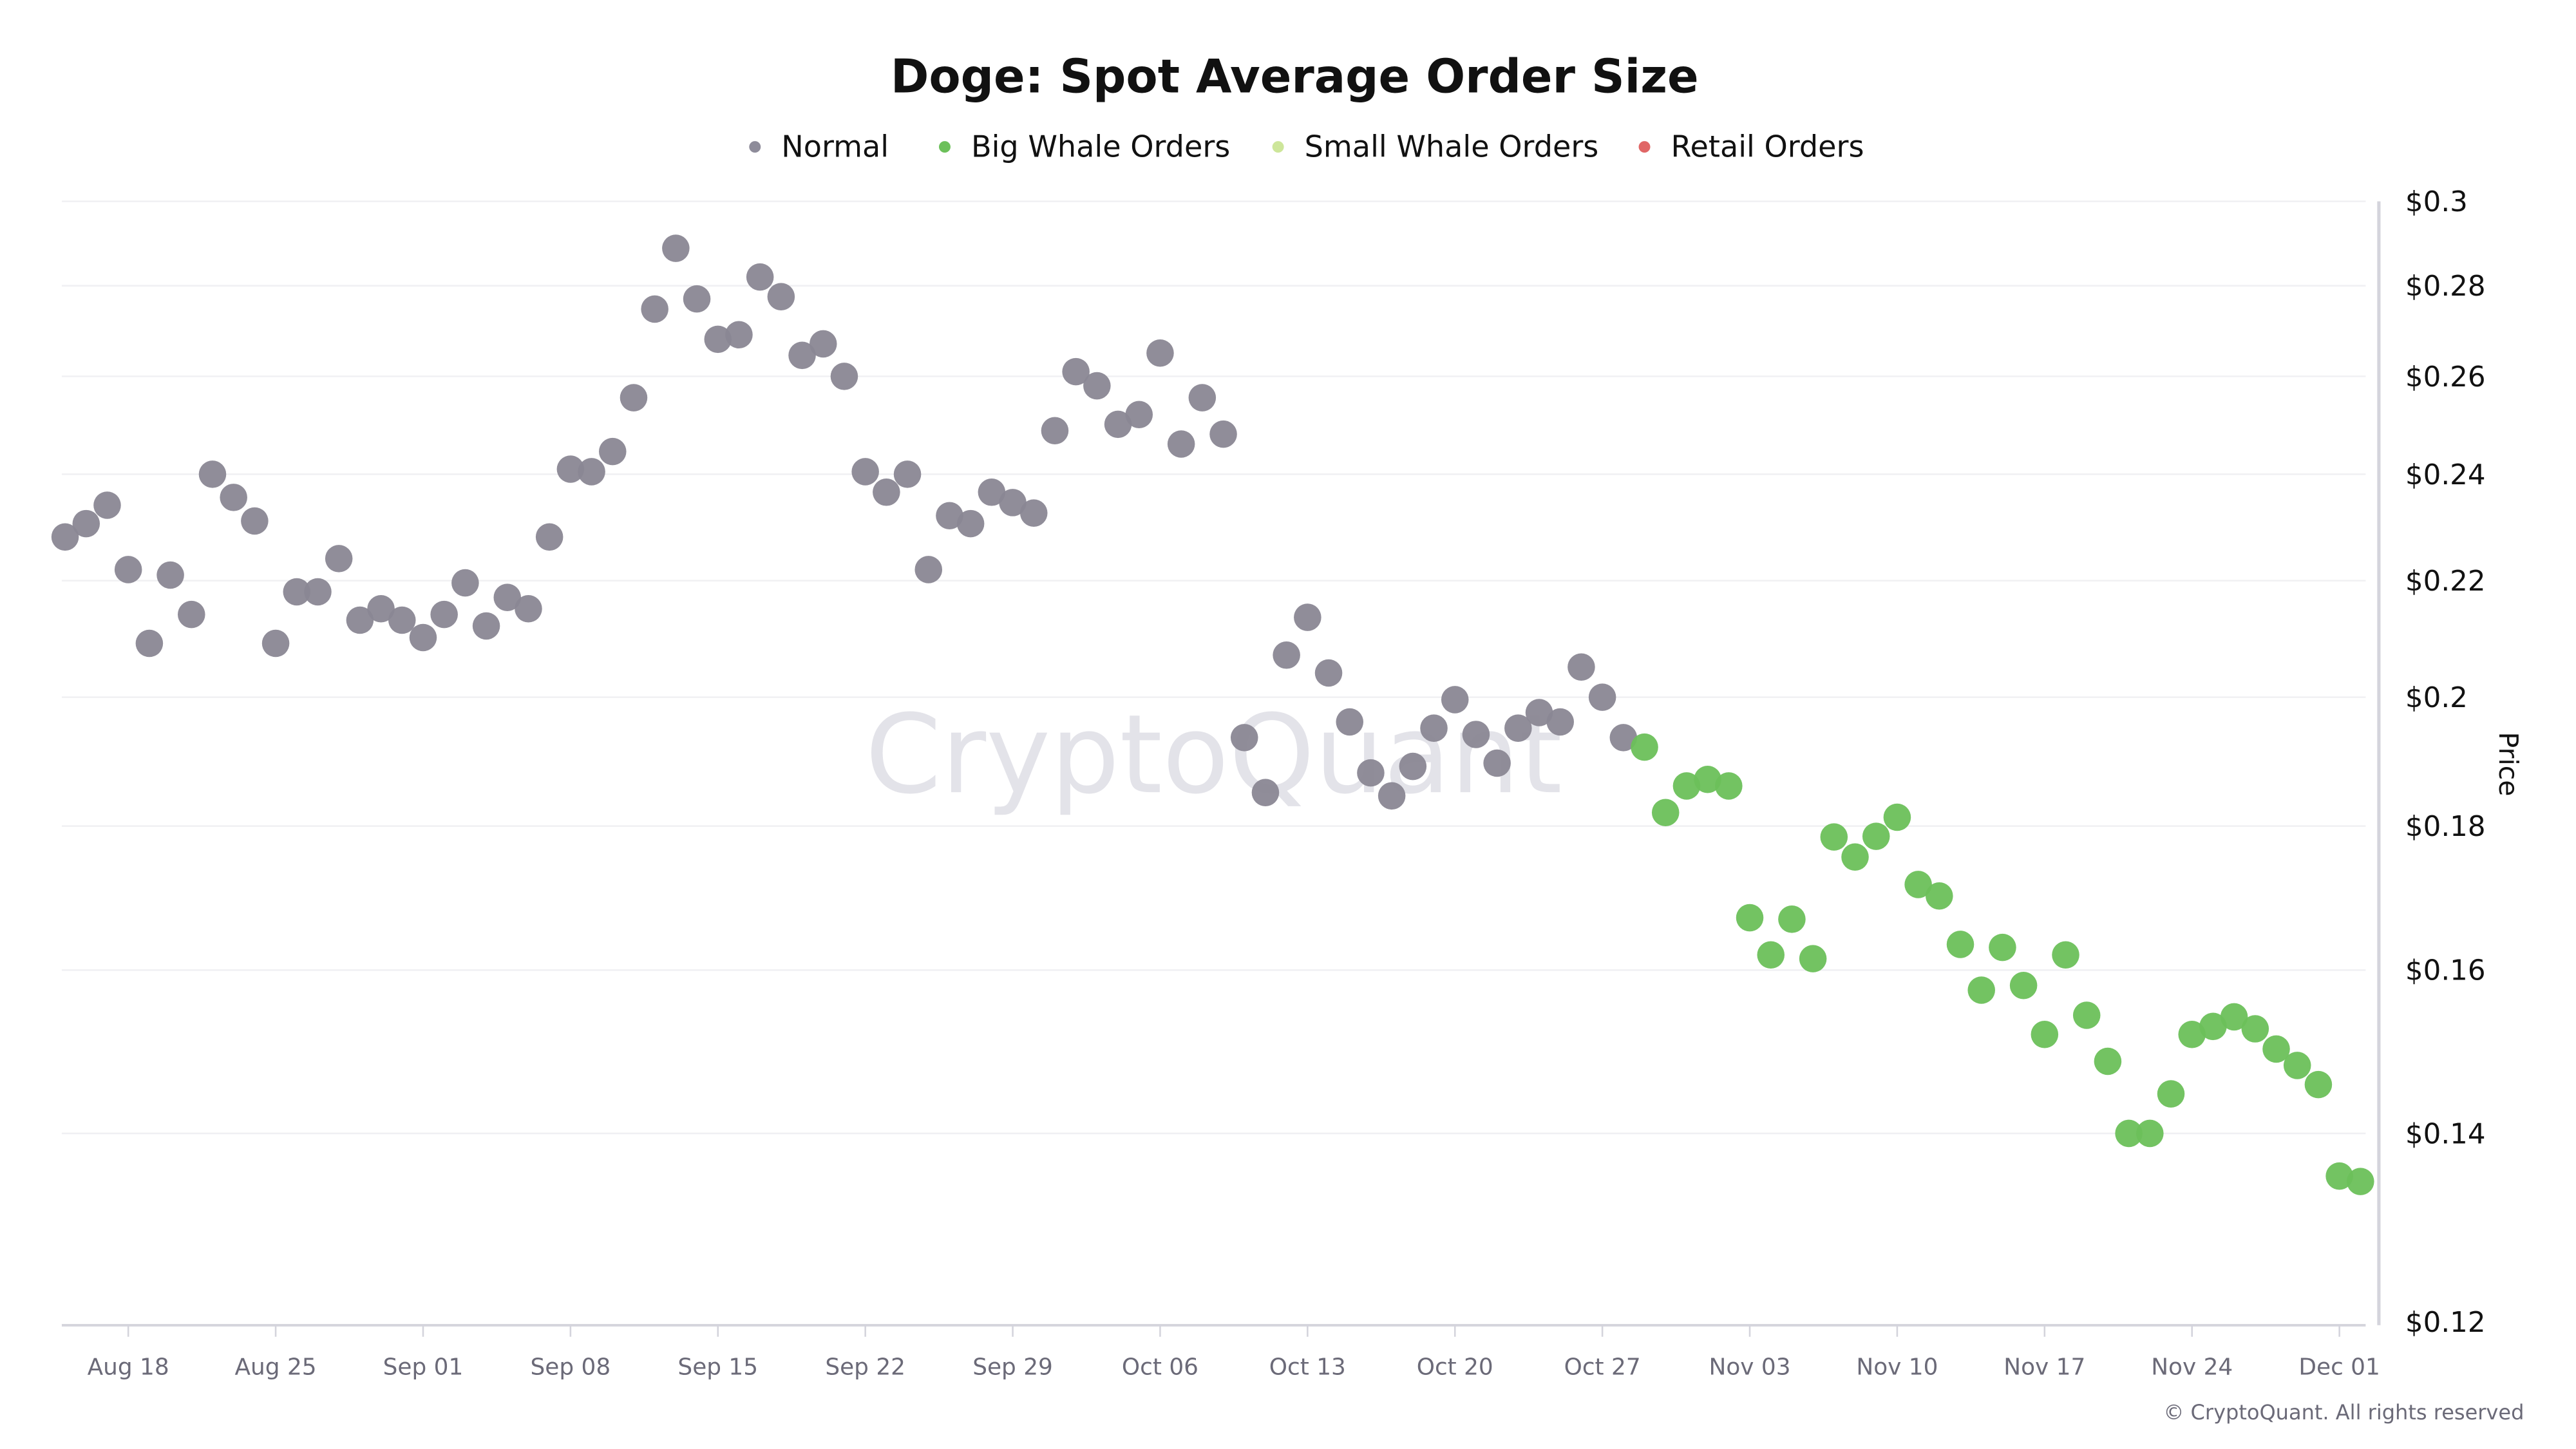 This screenshot has height=1449, width=2576. Describe the element at coordinates (819, 147) in the screenshot. I see `legend-item-normal: Normal` at that location.